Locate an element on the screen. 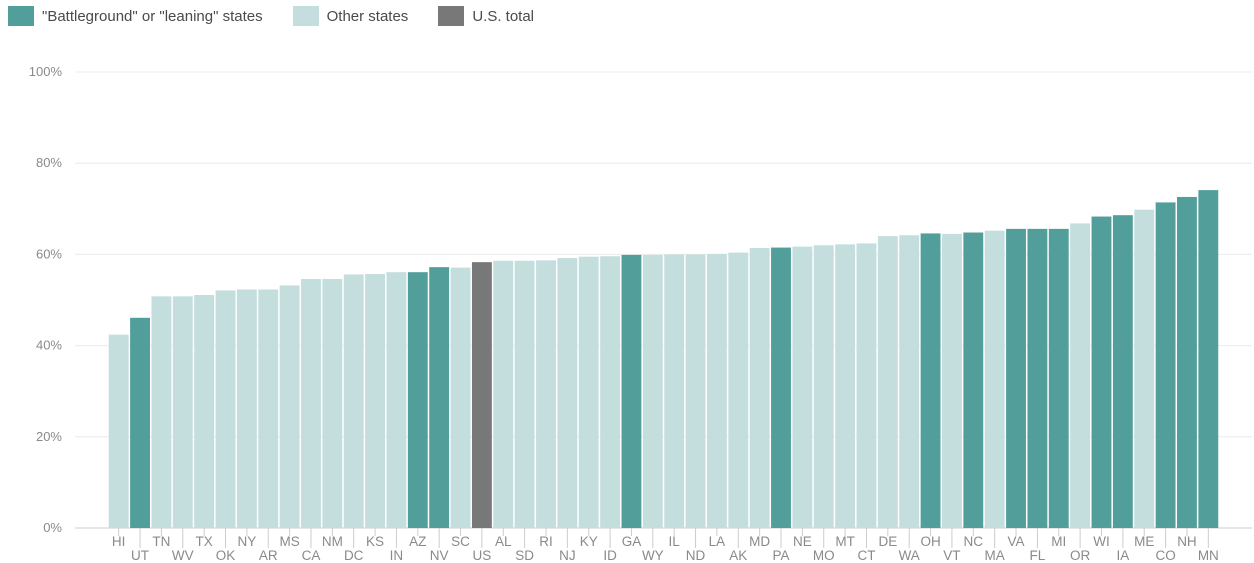 This screenshot has height=563, width=1254. bar-la is located at coordinates (716, 390).